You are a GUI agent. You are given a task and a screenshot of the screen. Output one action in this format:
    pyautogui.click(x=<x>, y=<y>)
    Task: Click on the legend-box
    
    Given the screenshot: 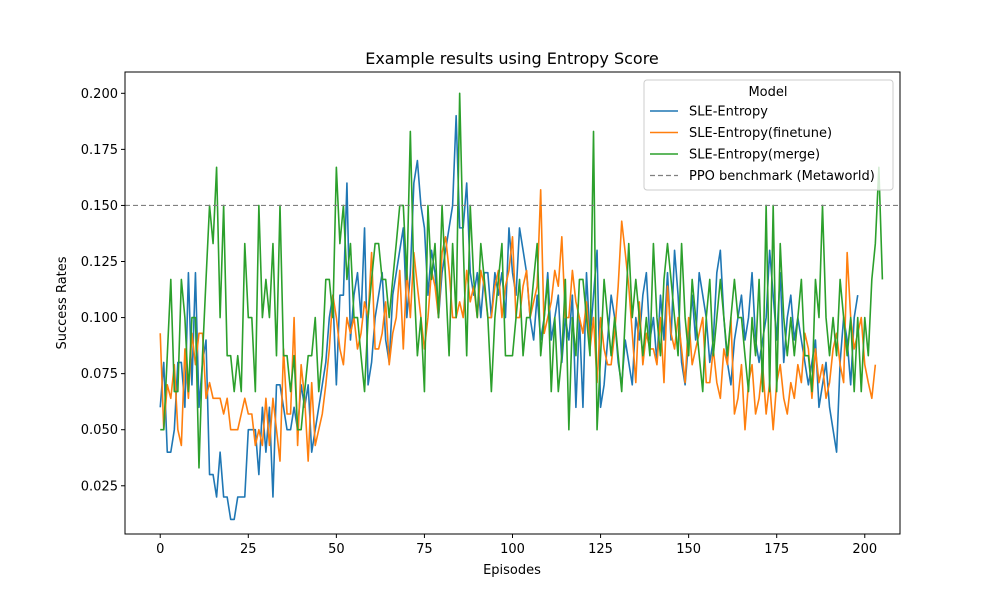 What is the action you would take?
    pyautogui.click(x=768, y=135)
    